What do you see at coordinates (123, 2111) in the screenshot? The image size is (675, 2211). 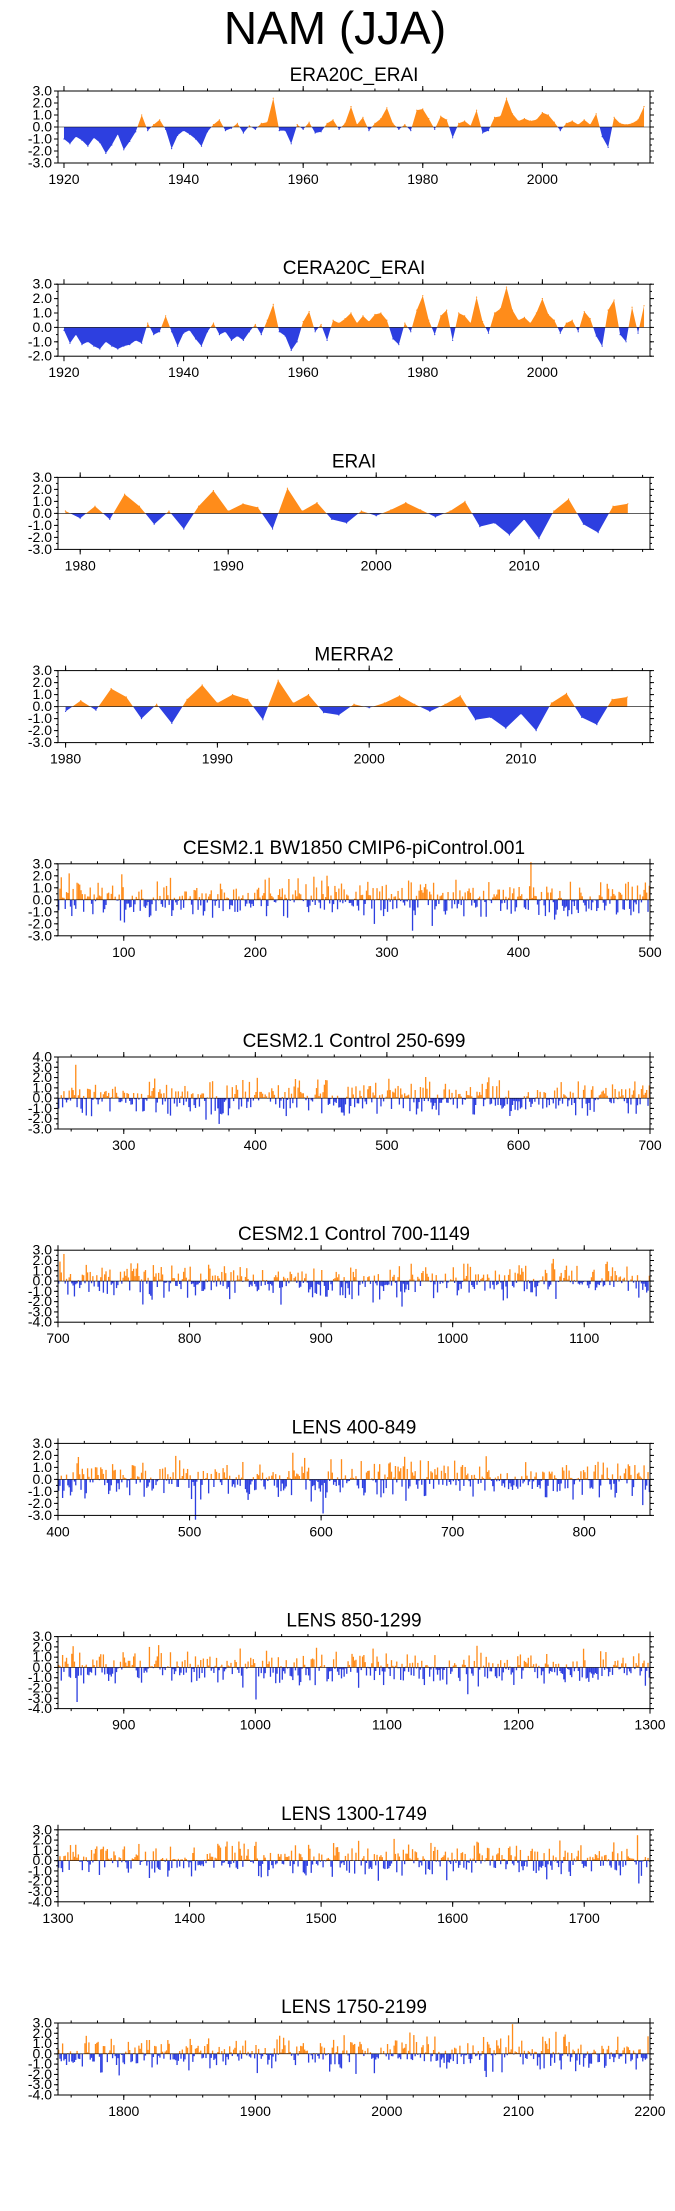 I see `x-tick-label: 1800` at bounding box center [123, 2111].